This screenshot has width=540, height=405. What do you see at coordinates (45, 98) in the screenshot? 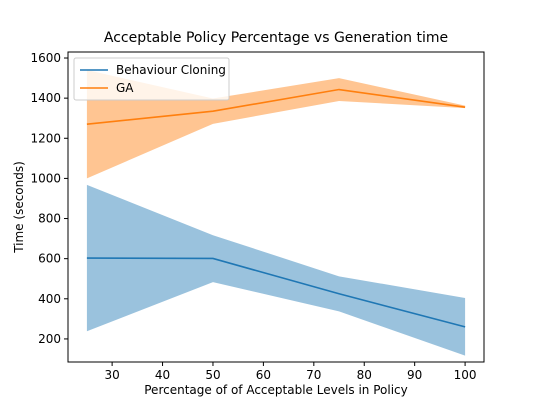
I see `y-tick-label: 1400` at bounding box center [45, 98].